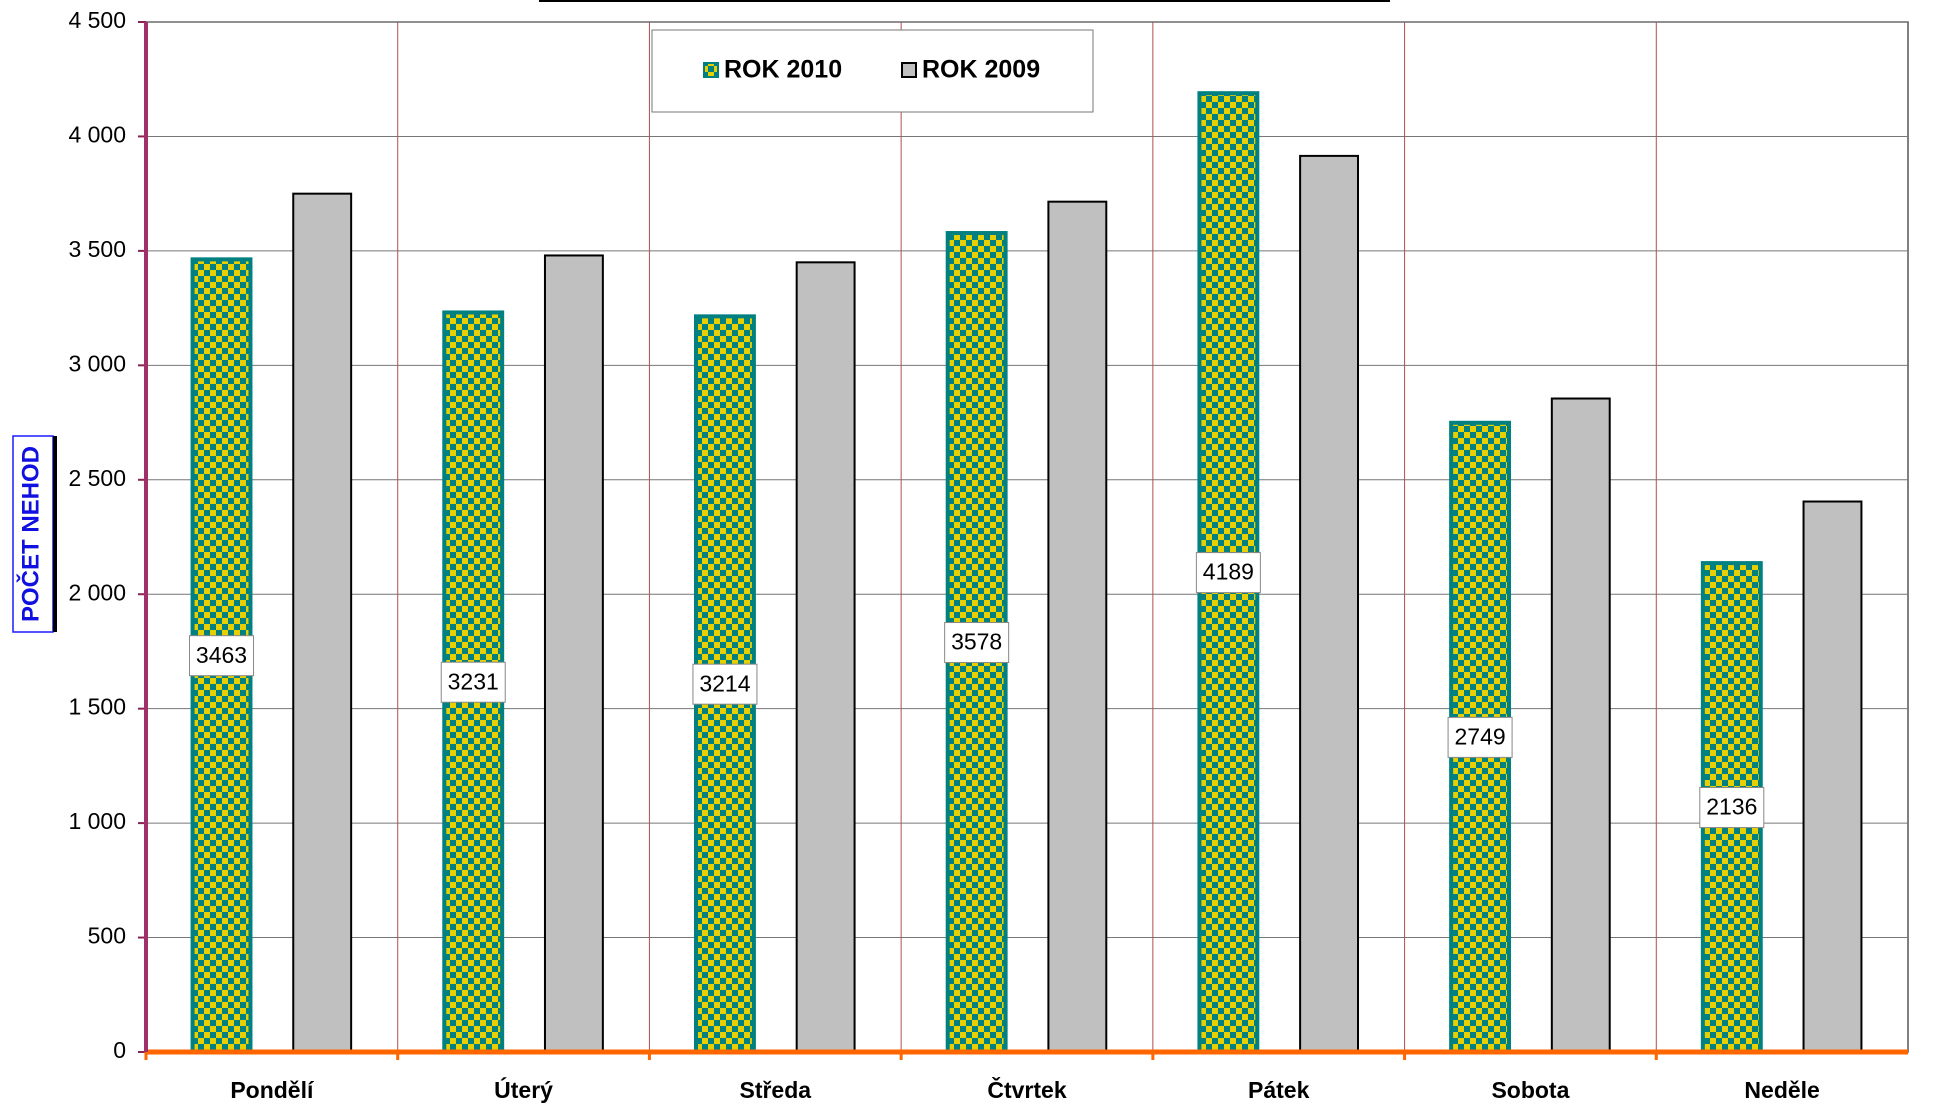  What do you see at coordinates (97, 821) in the screenshot?
I see `y-tick-label: 1 000` at bounding box center [97, 821].